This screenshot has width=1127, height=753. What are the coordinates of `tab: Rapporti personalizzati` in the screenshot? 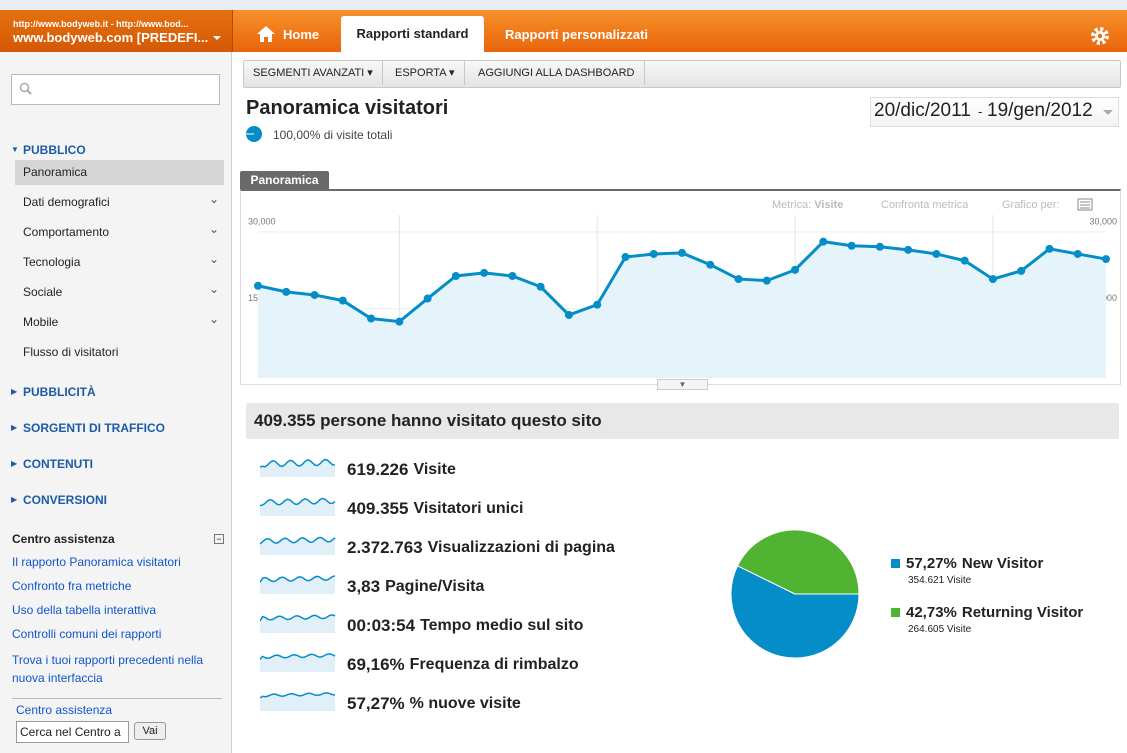 It's located at (577, 34).